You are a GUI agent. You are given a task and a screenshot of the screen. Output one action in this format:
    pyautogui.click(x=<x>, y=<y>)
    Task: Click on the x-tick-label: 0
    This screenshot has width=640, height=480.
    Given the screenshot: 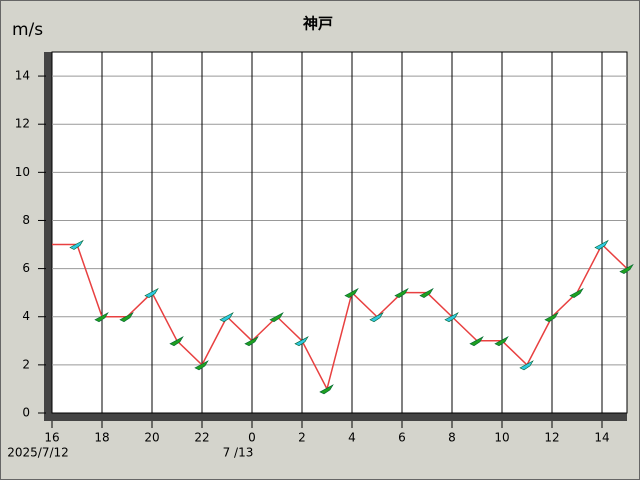 What is the action you would take?
    pyautogui.click(x=252, y=438)
    